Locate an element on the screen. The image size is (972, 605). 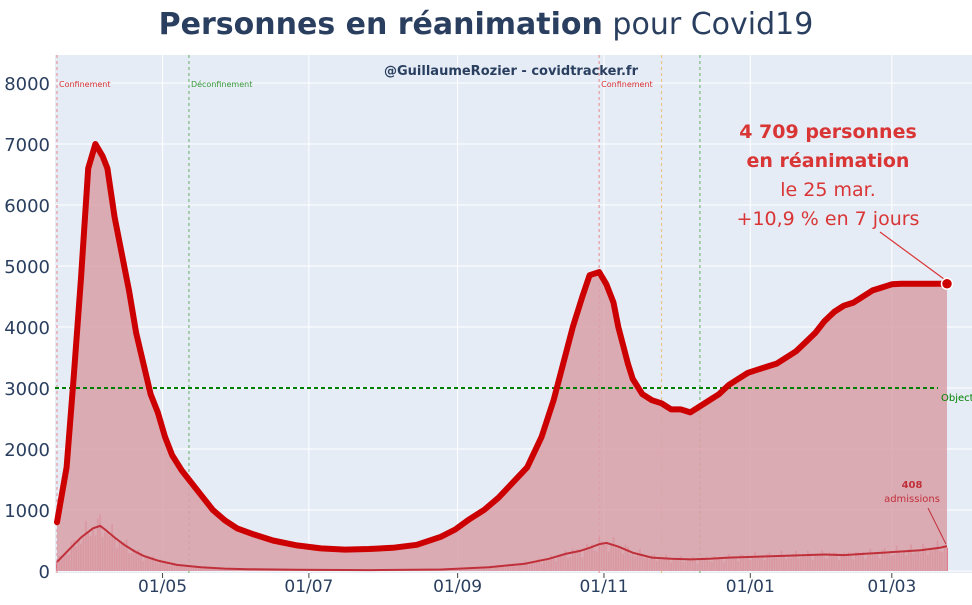
x-tick-label: 01/05 is located at coordinates (162, 587).